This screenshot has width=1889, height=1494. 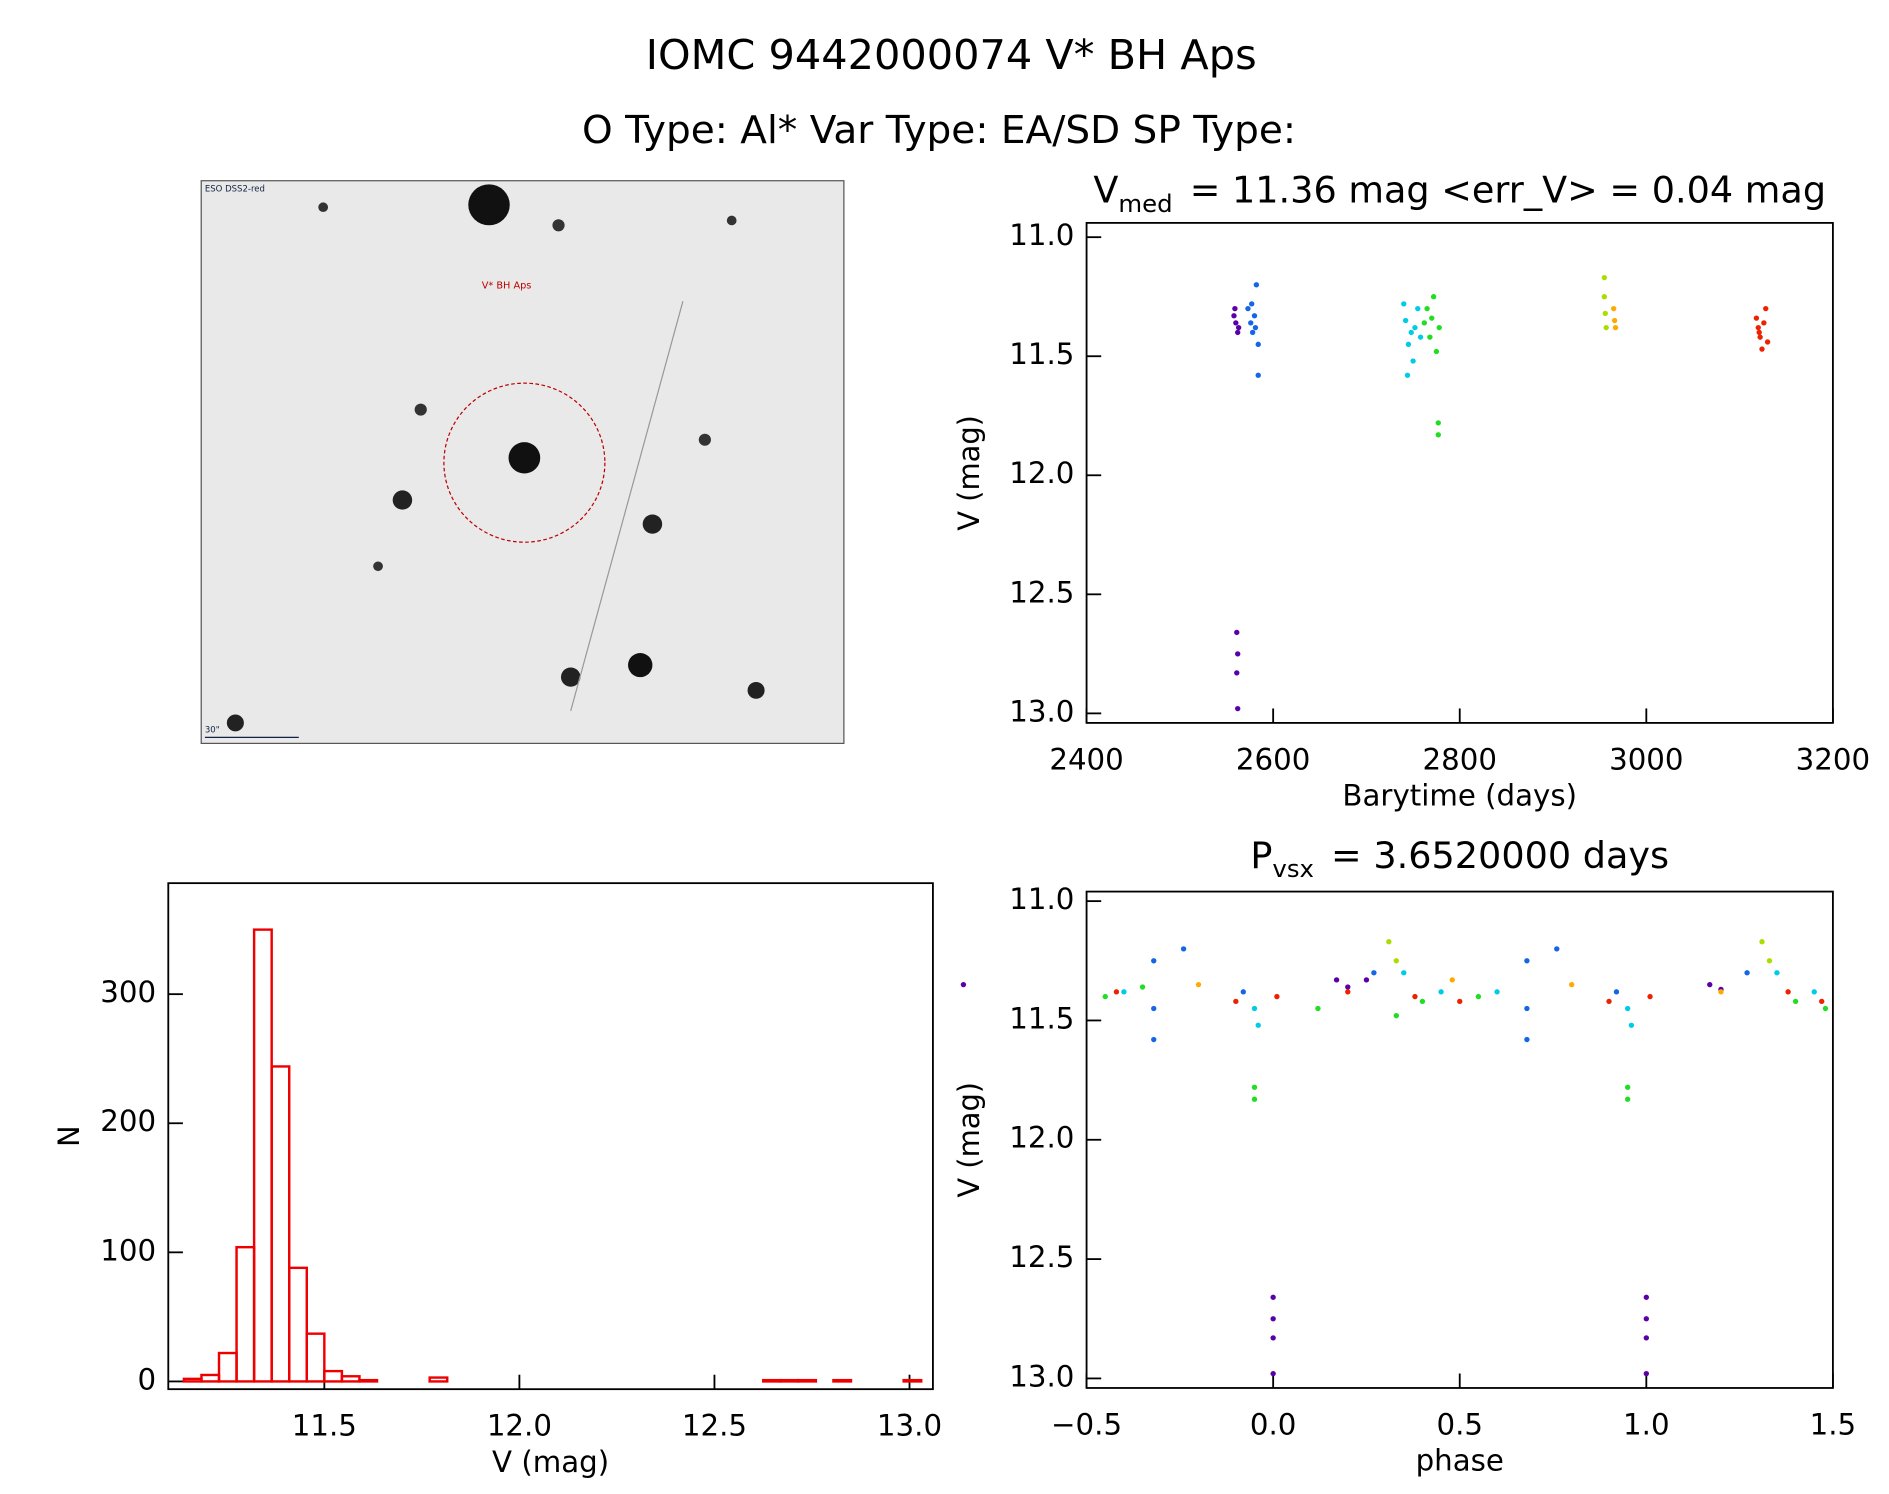 What do you see at coordinates (951, 55) in the screenshot?
I see `title: IOMC 9442000074 V* BH Aps` at bounding box center [951, 55].